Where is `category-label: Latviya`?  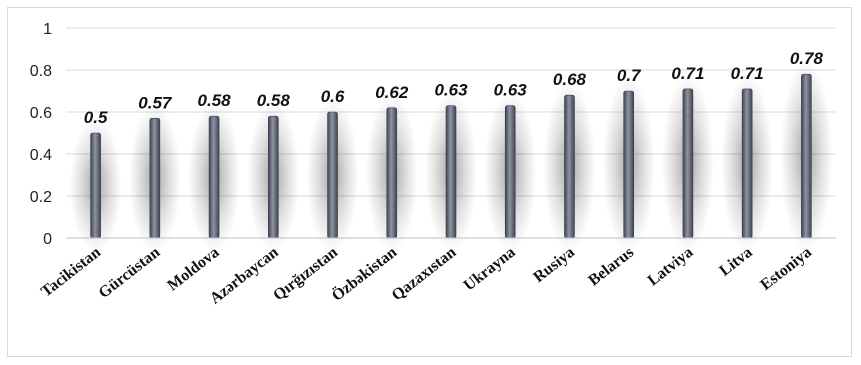
category-label: Latviya is located at coordinates (671, 267).